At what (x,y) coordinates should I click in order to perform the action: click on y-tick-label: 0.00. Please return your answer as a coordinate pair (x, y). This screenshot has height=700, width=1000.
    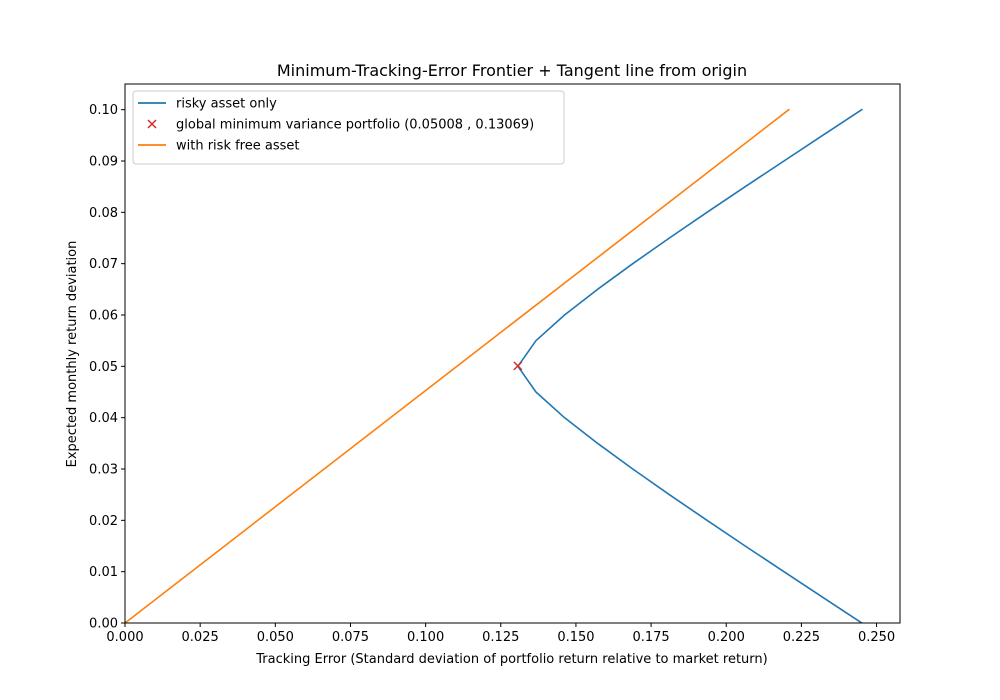
    Looking at the image, I should click on (103, 624).